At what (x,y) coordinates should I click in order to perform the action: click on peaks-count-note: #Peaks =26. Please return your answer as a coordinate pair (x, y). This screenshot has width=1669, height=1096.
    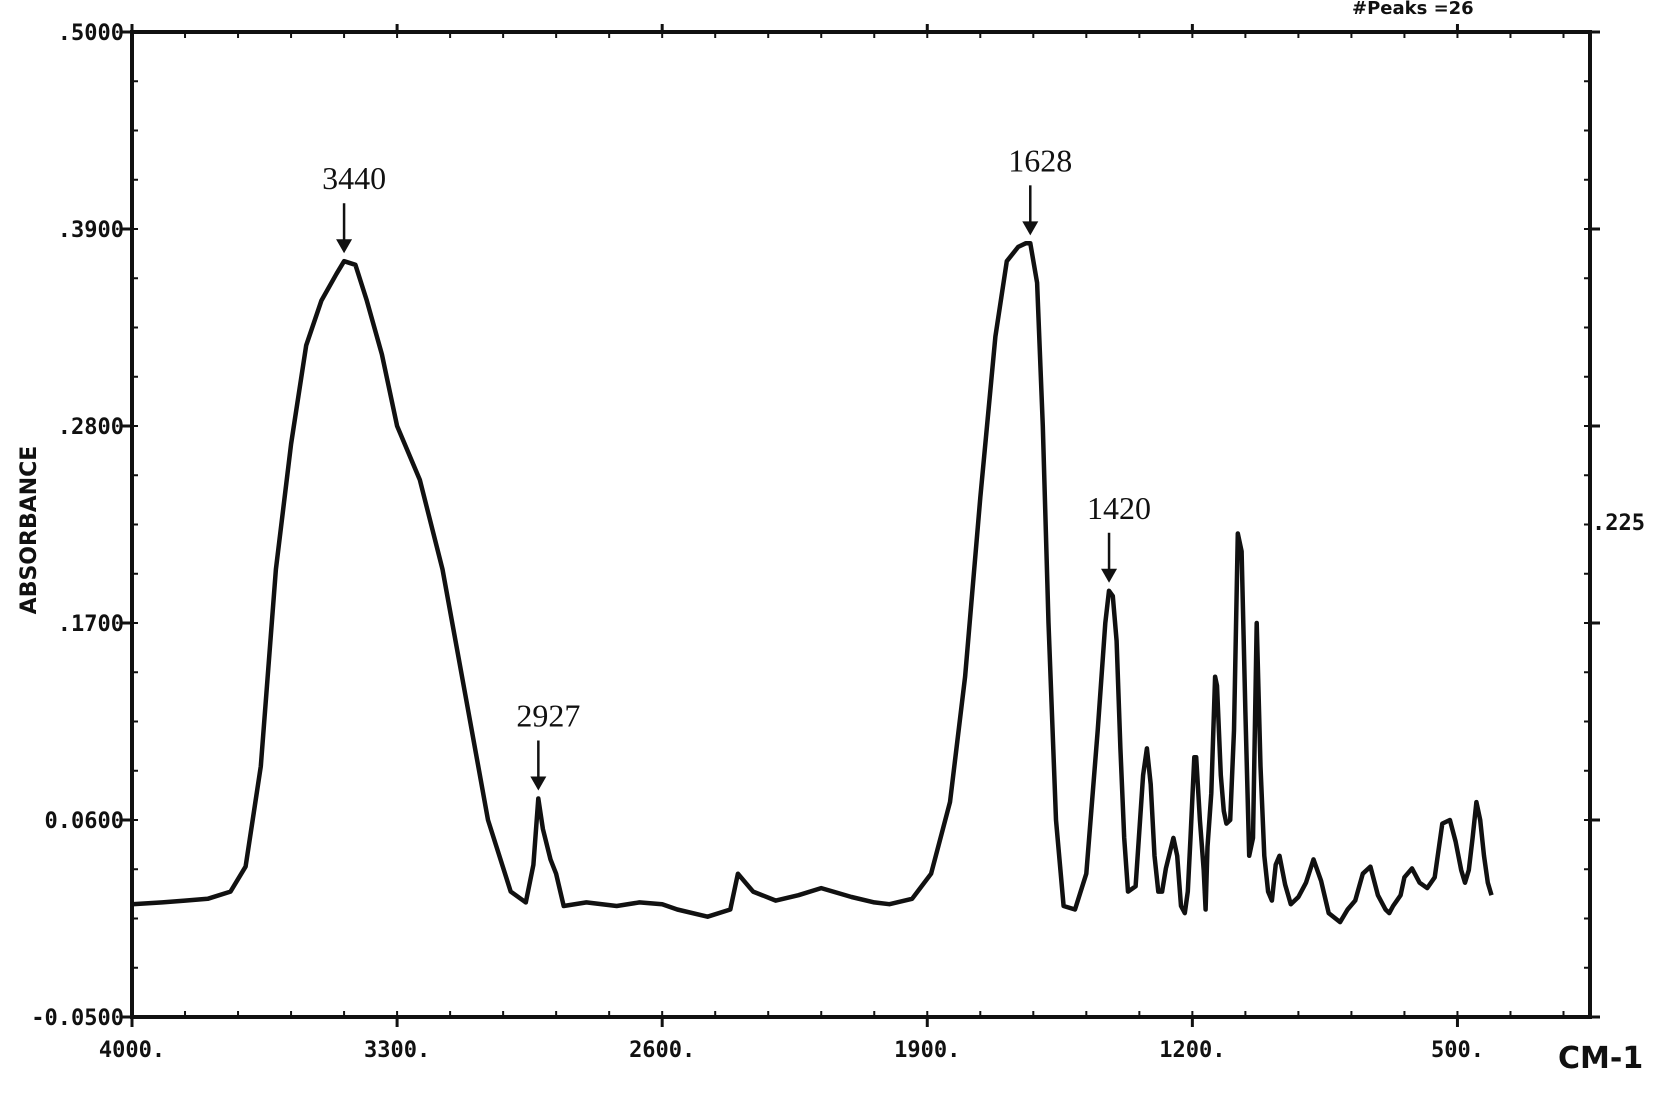
    Looking at the image, I should click on (1413, 9).